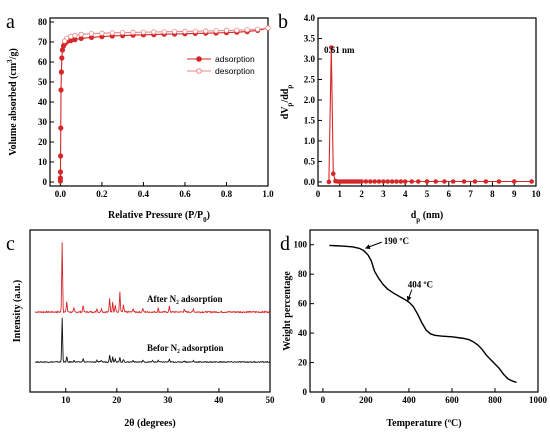 The height and width of the screenshot is (448, 550). What do you see at coordinates (285, 244) in the screenshot?
I see `panel-letter-d: d` at bounding box center [285, 244].